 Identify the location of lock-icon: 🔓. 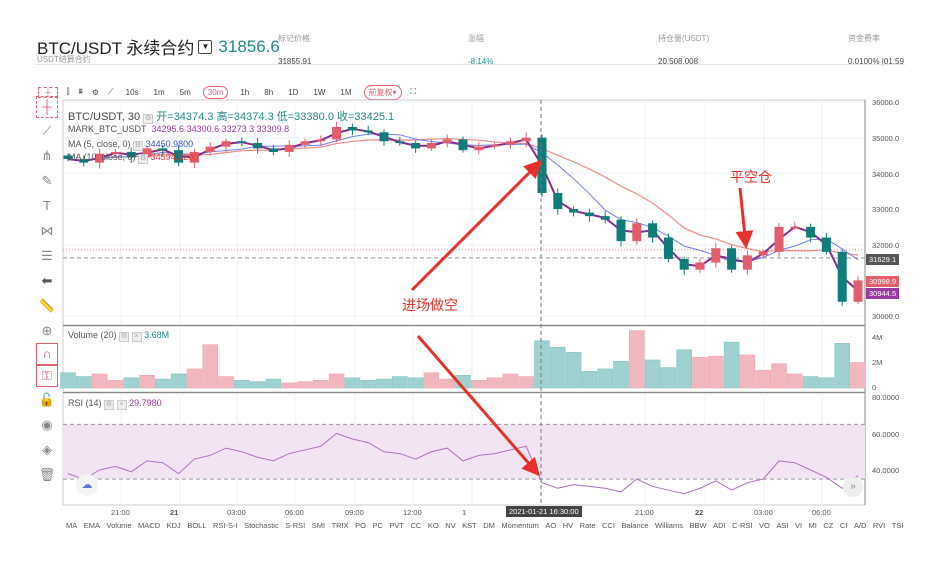
(47, 399).